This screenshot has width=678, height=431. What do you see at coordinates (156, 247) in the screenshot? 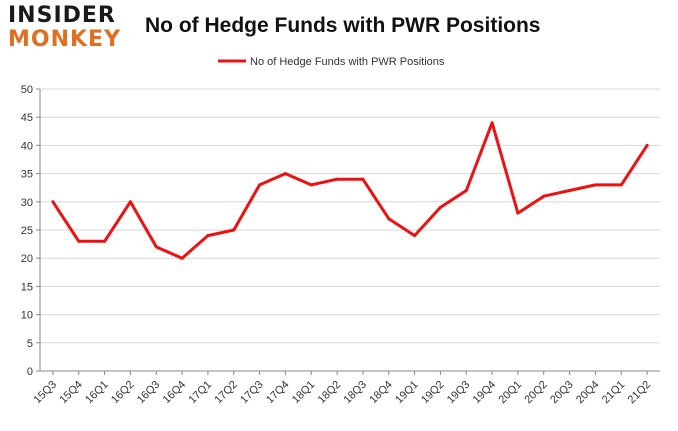
I see `data-point-16Q3` at bounding box center [156, 247].